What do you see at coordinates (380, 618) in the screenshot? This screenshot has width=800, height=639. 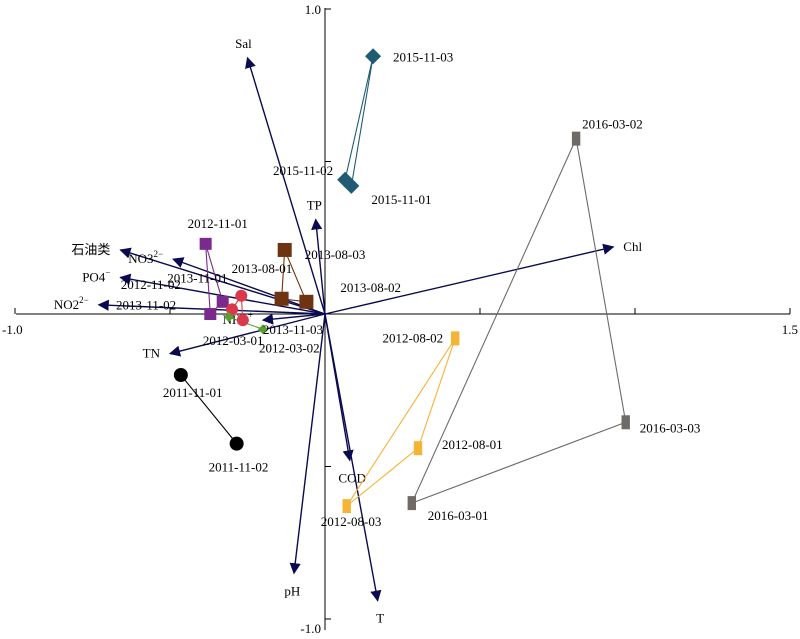 I see `variable-label: T` at bounding box center [380, 618].